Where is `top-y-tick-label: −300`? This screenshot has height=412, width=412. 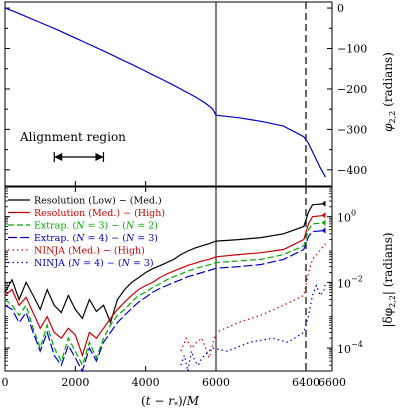 top-y-tick-label: −300 is located at coordinates (352, 129).